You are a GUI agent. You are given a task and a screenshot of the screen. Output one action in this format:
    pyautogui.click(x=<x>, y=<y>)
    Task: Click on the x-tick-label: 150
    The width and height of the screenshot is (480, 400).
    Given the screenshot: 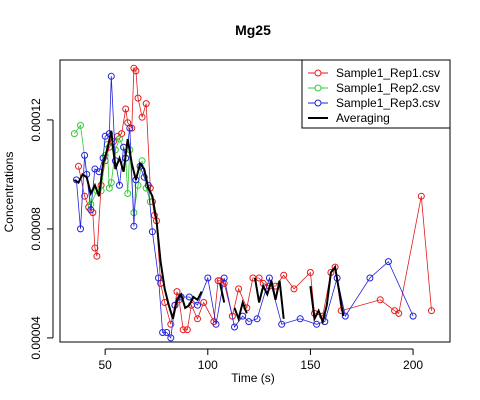 What is the action you would take?
    pyautogui.click(x=310, y=365)
    